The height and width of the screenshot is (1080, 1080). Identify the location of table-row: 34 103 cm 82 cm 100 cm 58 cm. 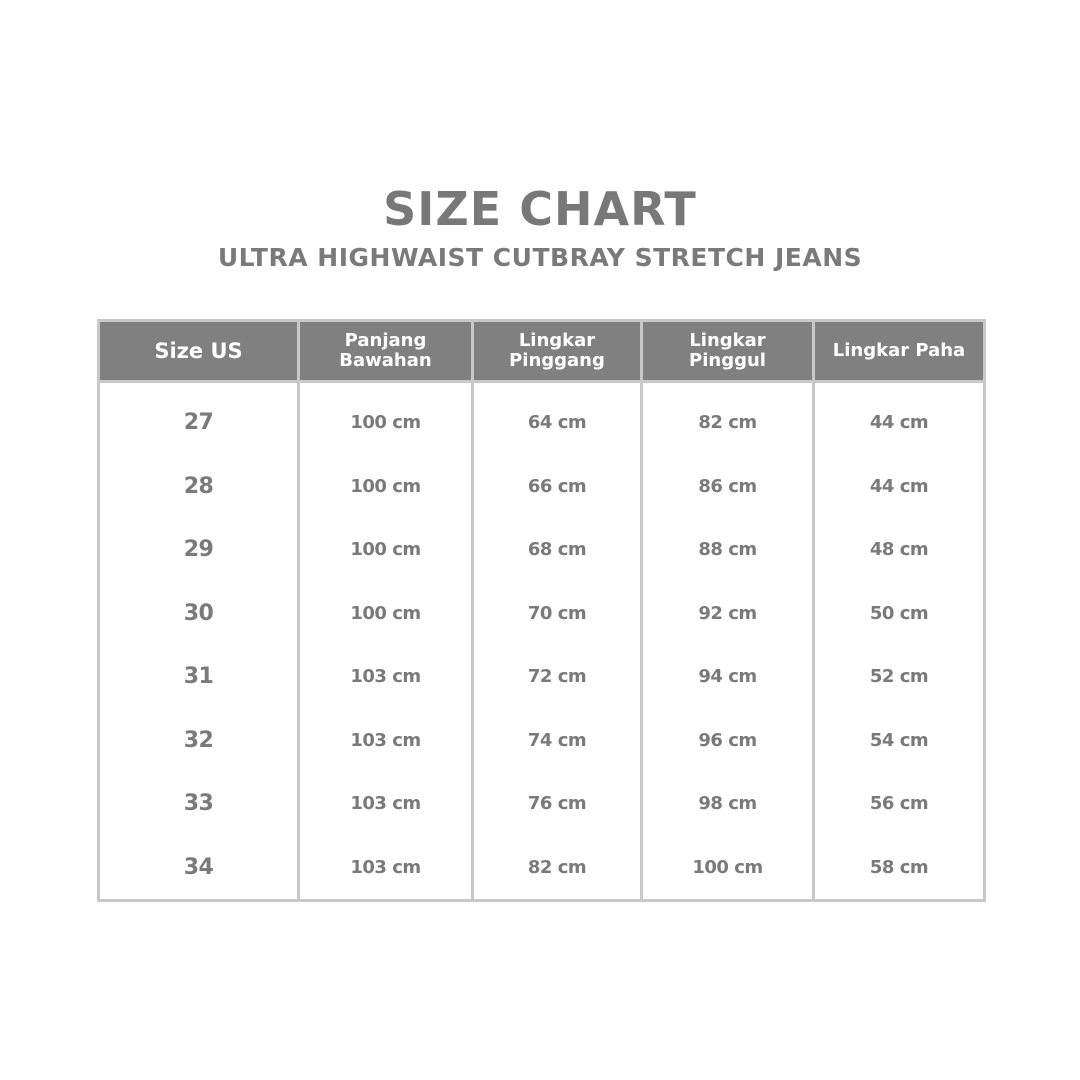
(541, 868).